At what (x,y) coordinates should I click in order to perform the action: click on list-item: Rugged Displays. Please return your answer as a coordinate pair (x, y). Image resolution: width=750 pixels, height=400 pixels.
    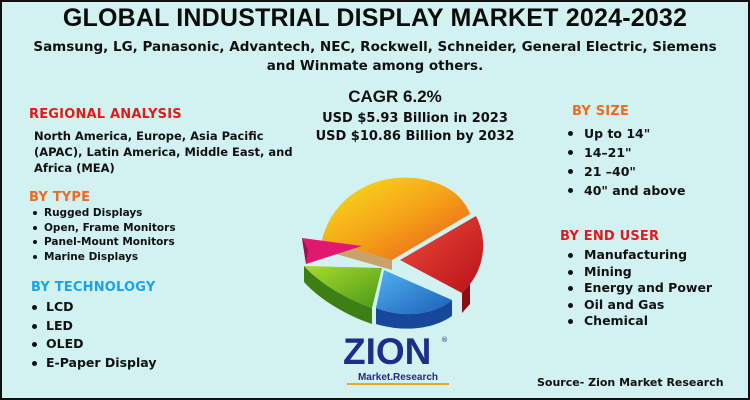
    Looking at the image, I should click on (103, 213).